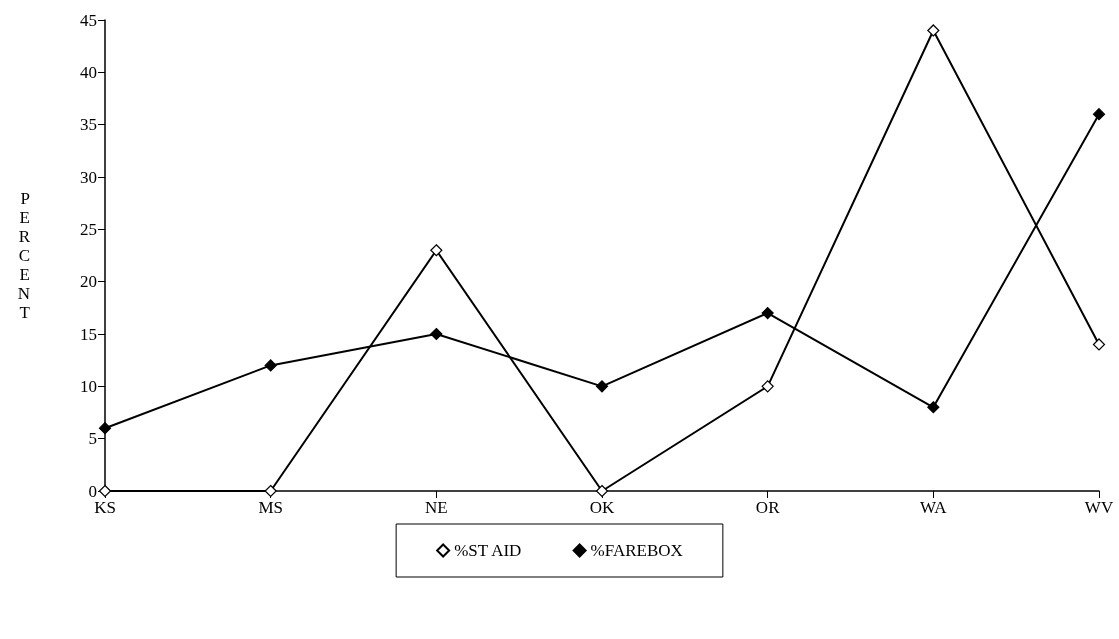  Describe the element at coordinates (270, 507) in the screenshot. I see `x-tick-label: MS` at that location.